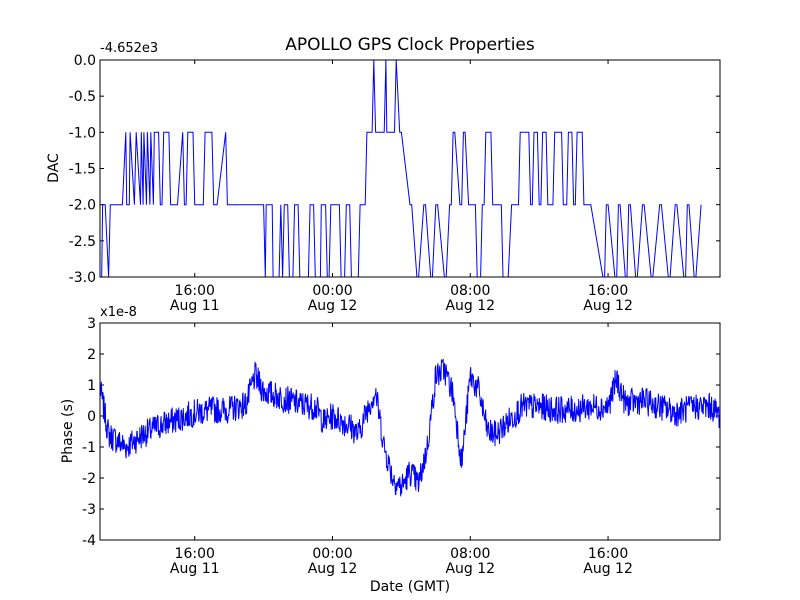 This screenshot has width=800, height=600. What do you see at coordinates (89, 479) in the screenshot?
I see `y-tick-label: -2` at bounding box center [89, 479].